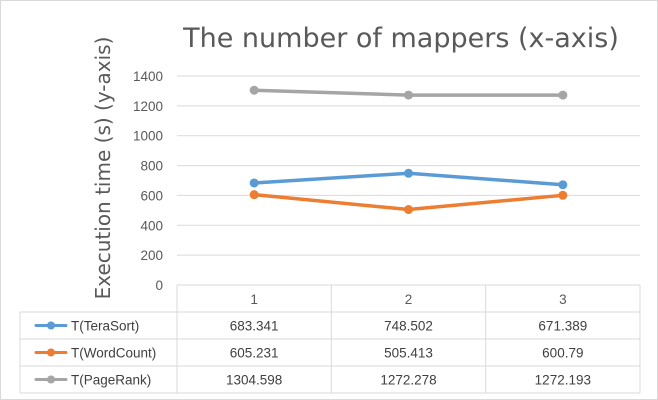  What do you see at coordinates (151, 225) in the screenshot?
I see `y-tick-label: 400` at bounding box center [151, 225].